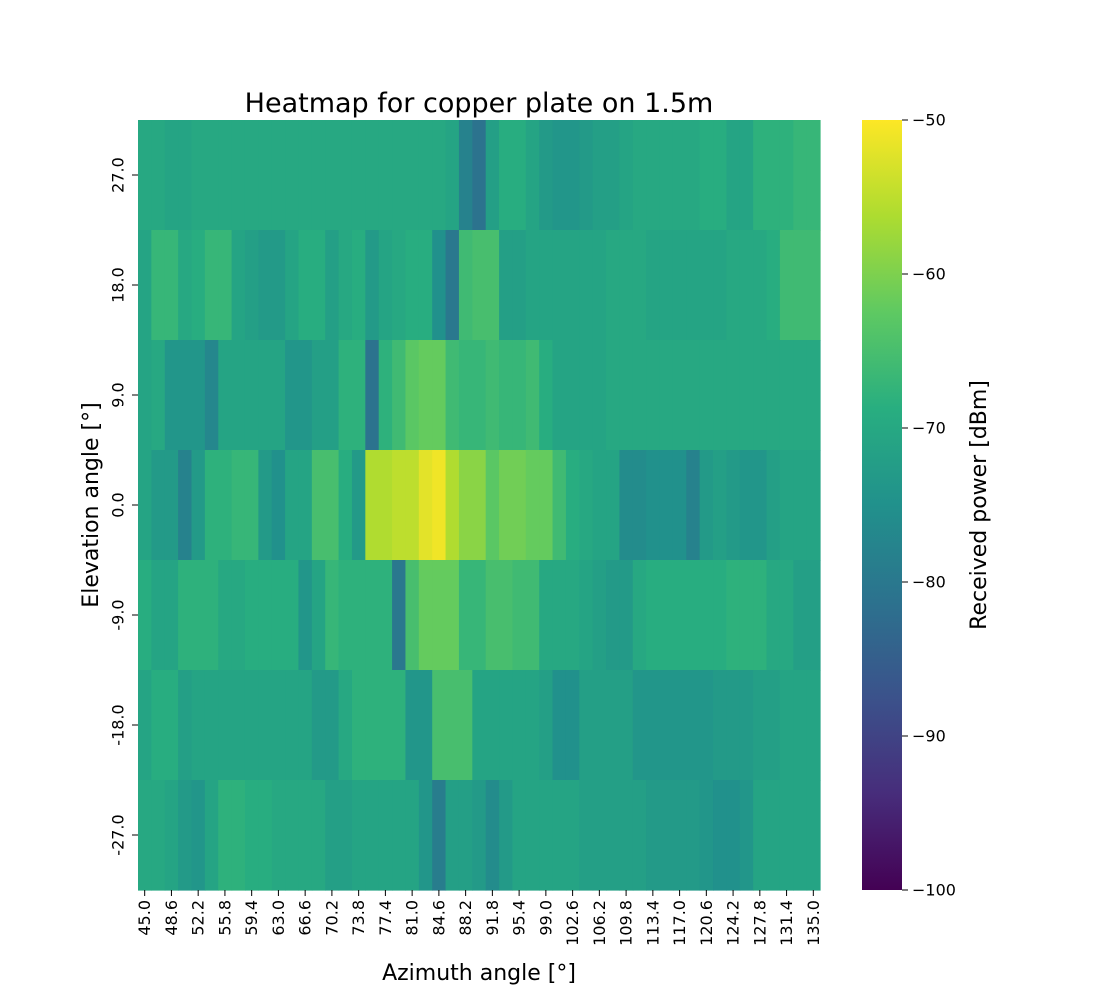 Image resolution: width=1100 pixels, height=1000 pixels. I want to click on x-tick-label: 124.2, so click(733, 923).